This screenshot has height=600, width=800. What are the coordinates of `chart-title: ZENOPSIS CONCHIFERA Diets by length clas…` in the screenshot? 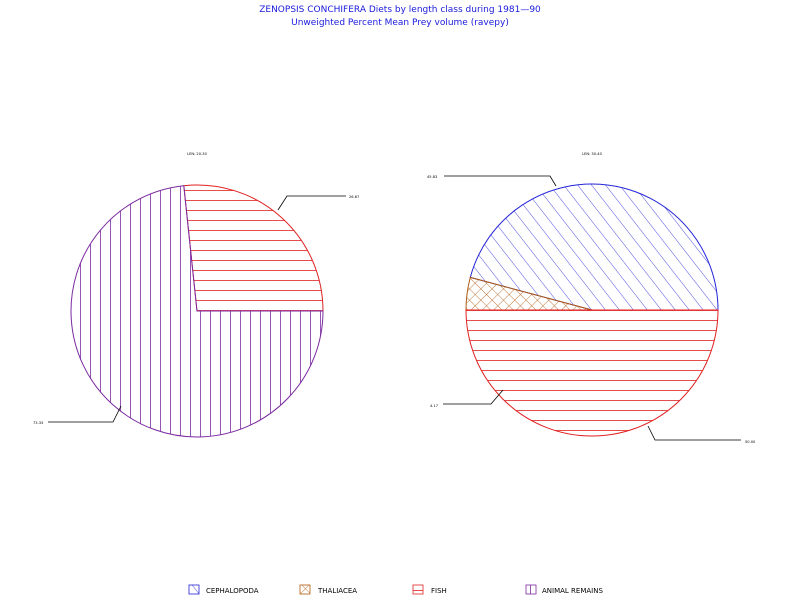 It's located at (400, 10).